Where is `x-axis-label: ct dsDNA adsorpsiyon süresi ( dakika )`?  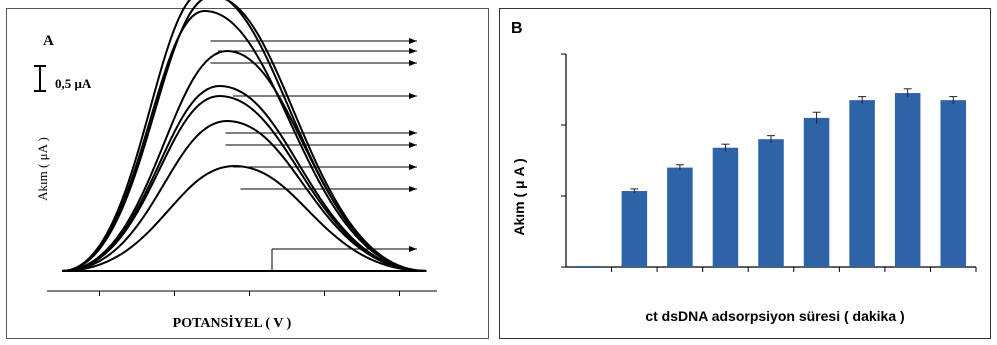 x-axis-label: ct dsDNA adsorpsiyon süresi ( dakika ) is located at coordinates (774, 316).